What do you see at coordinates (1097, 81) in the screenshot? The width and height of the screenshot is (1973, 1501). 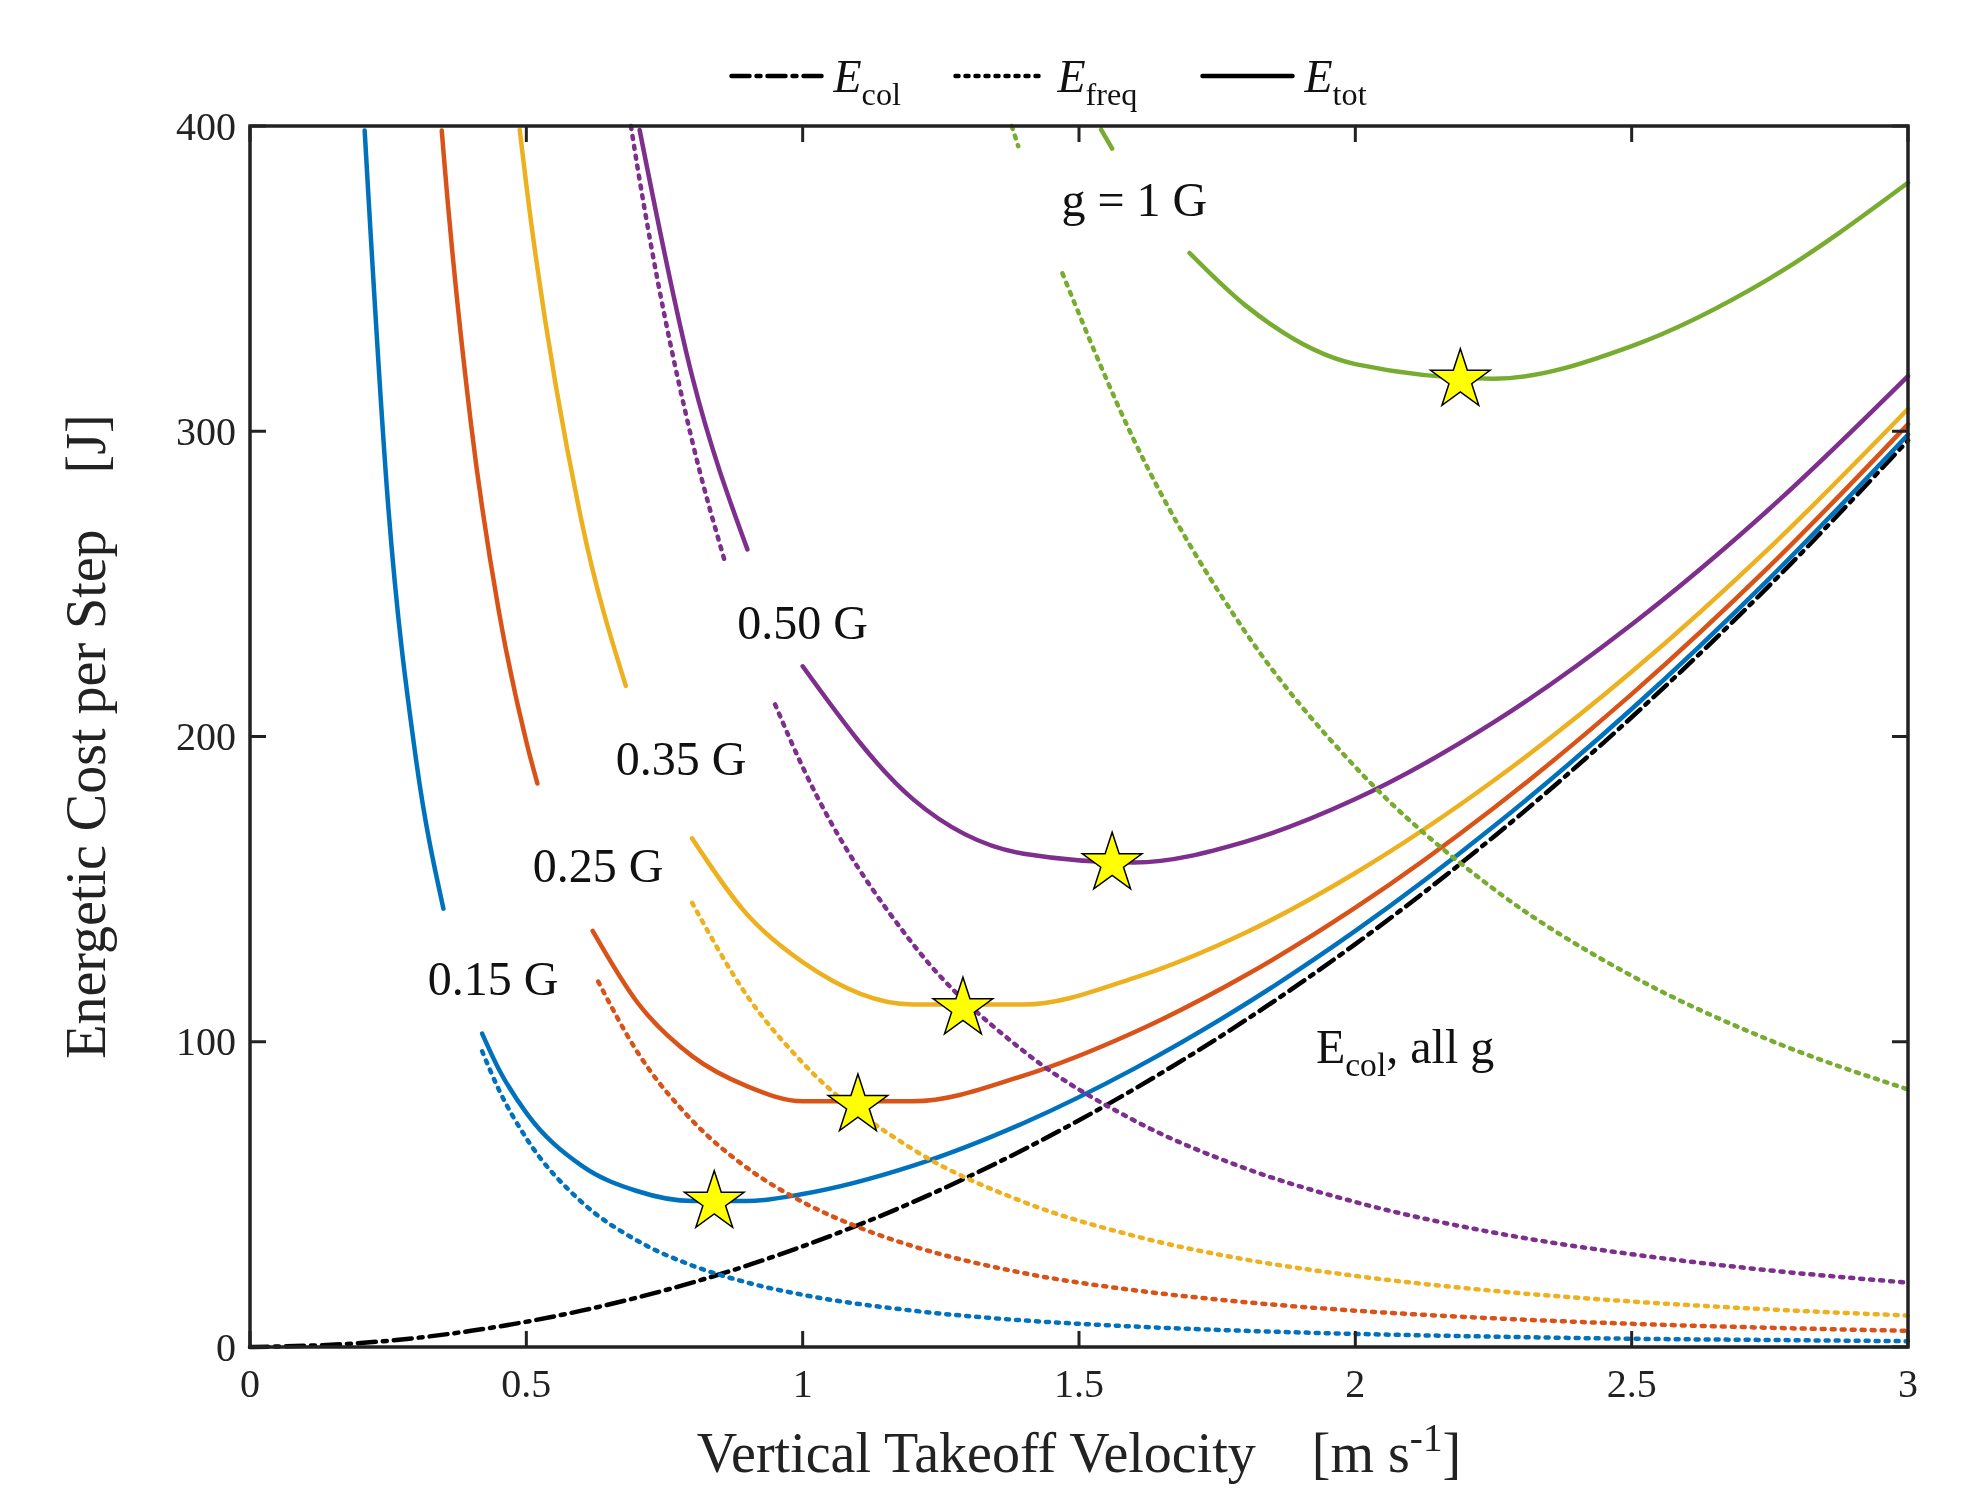 I see `legend-label: E$_{freq}$` at bounding box center [1097, 81].